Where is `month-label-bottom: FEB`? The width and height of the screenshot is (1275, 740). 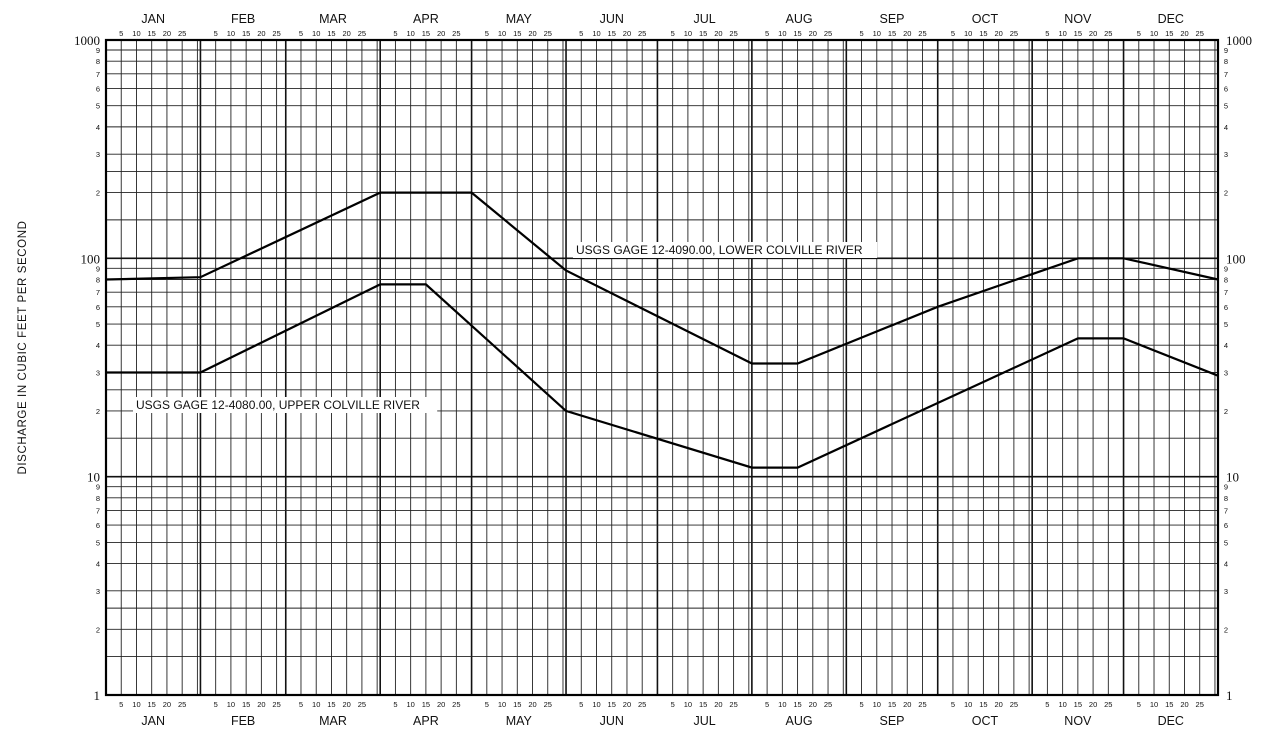
month-label-bottom: FEB is located at coordinates (243, 721).